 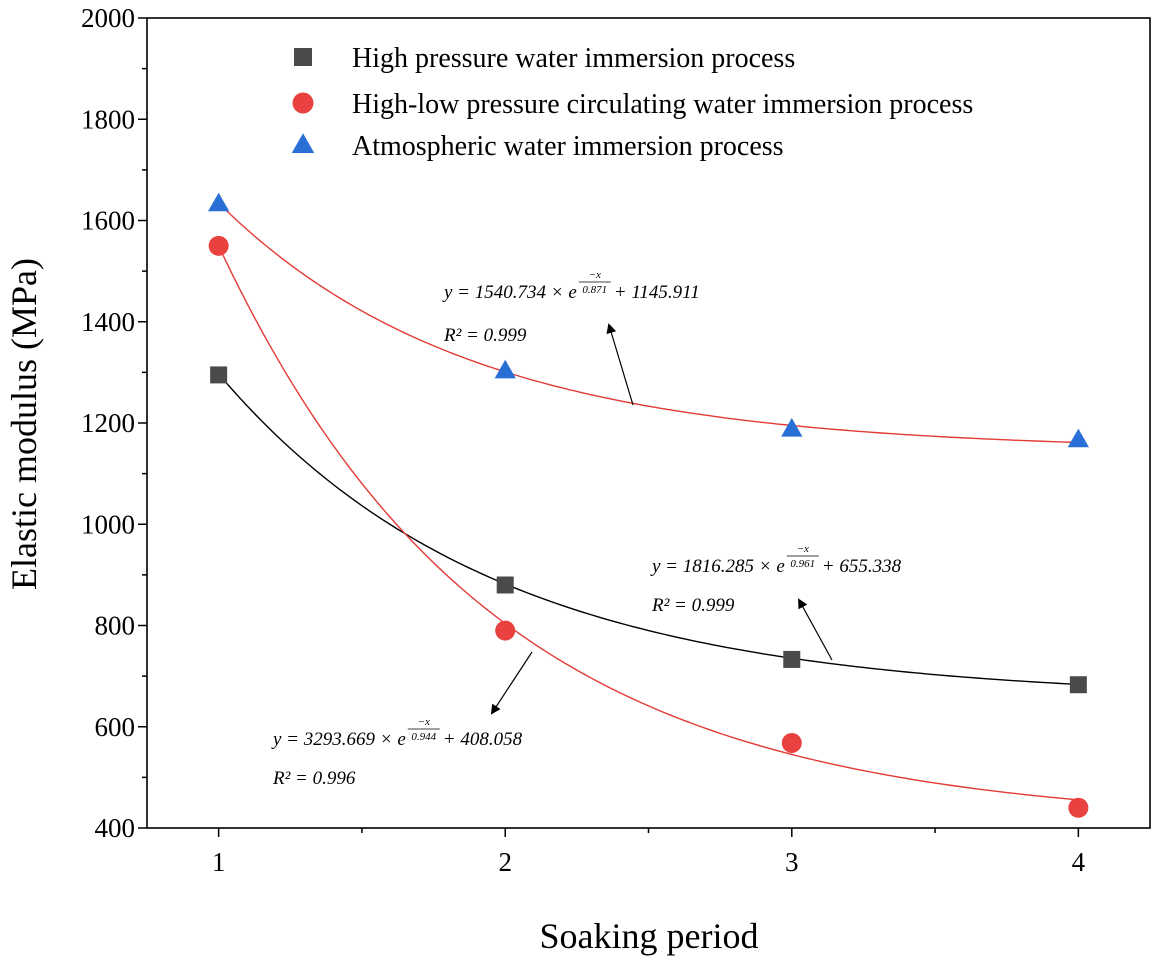 What do you see at coordinates (483, 739) in the screenshot?
I see `equation-constant: + 408.058` at bounding box center [483, 739].